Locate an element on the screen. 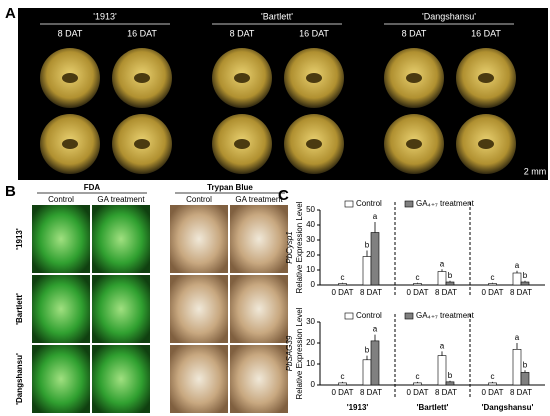 This screenshot has height=416, width=550. y-tick-label: 20 is located at coordinates (310, 254).